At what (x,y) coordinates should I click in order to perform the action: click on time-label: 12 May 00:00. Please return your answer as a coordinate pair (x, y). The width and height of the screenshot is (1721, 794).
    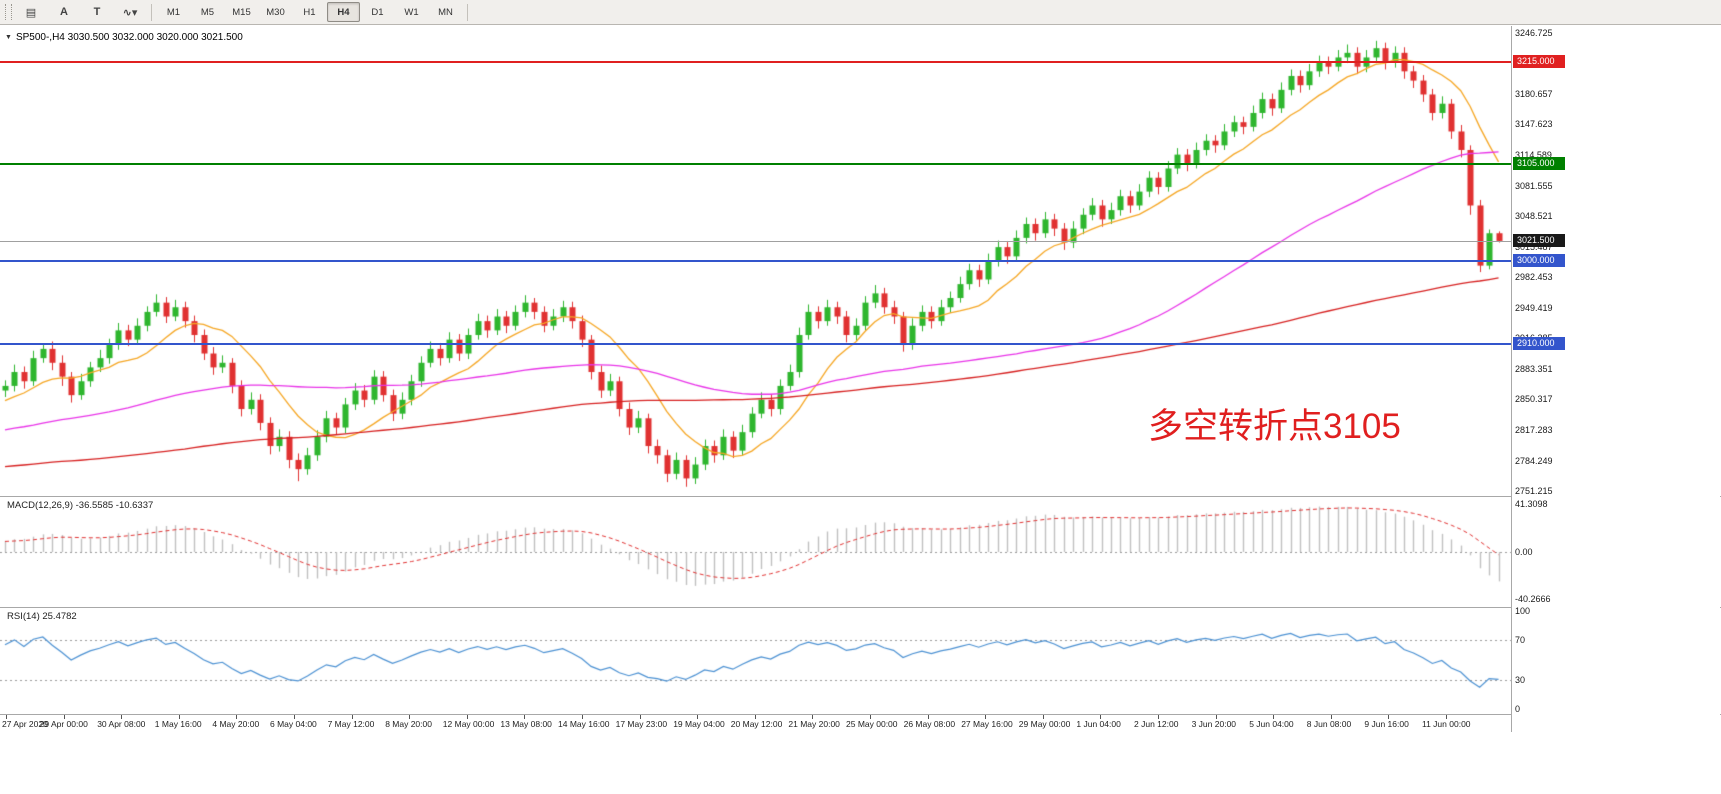
    Looking at the image, I should click on (468, 724).